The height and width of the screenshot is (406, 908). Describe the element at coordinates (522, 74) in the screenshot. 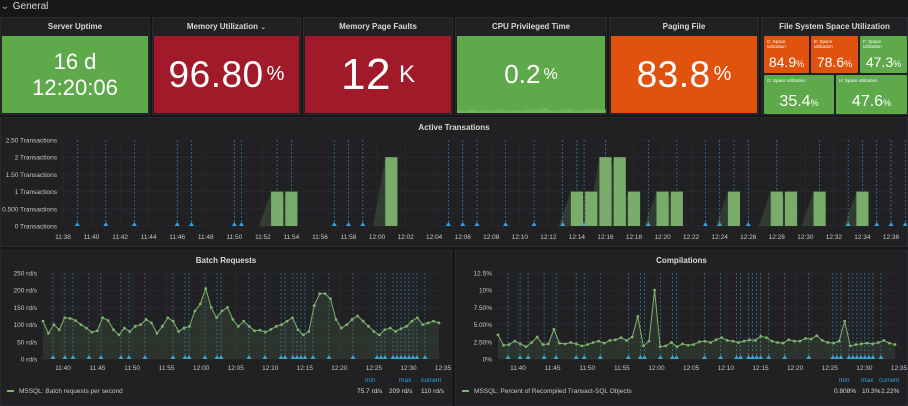

I see `cpu-number: 0.2` at that location.